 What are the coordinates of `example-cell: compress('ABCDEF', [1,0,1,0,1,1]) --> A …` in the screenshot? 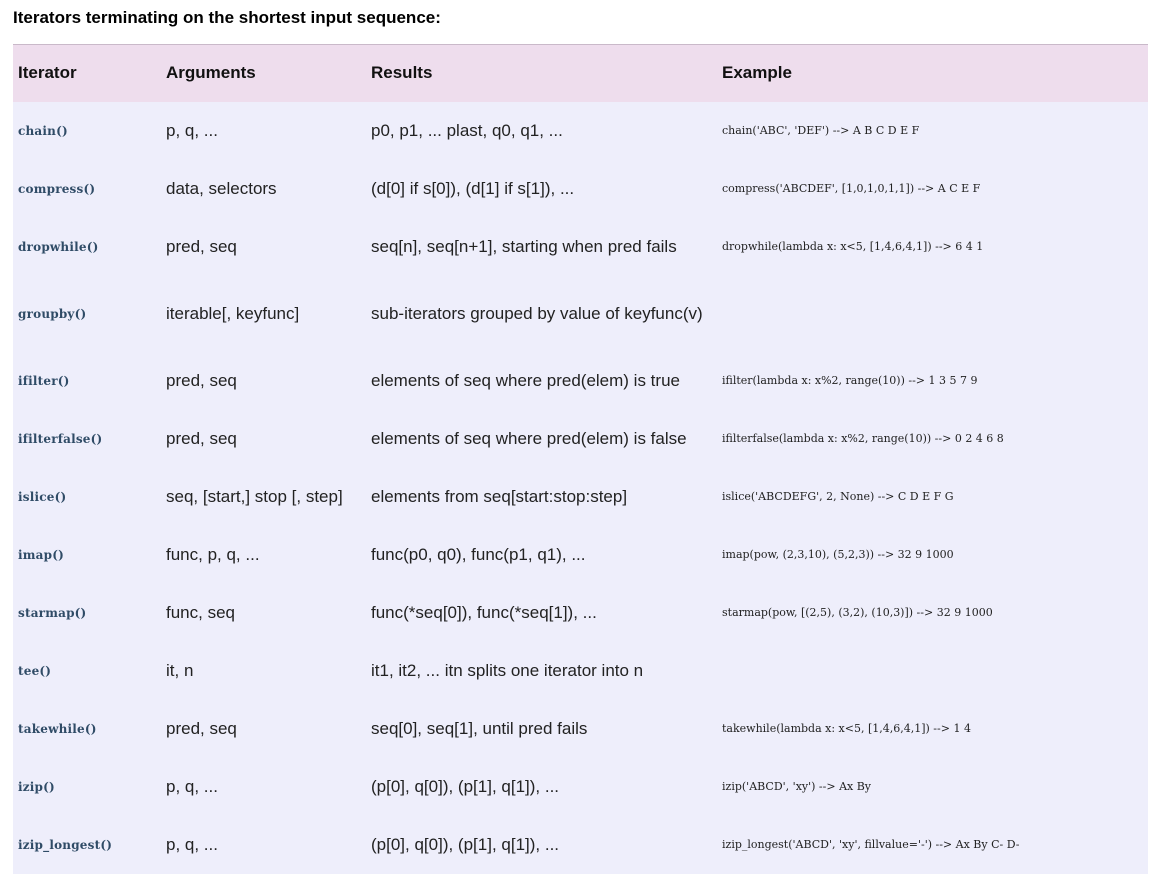 It's located at (851, 188).